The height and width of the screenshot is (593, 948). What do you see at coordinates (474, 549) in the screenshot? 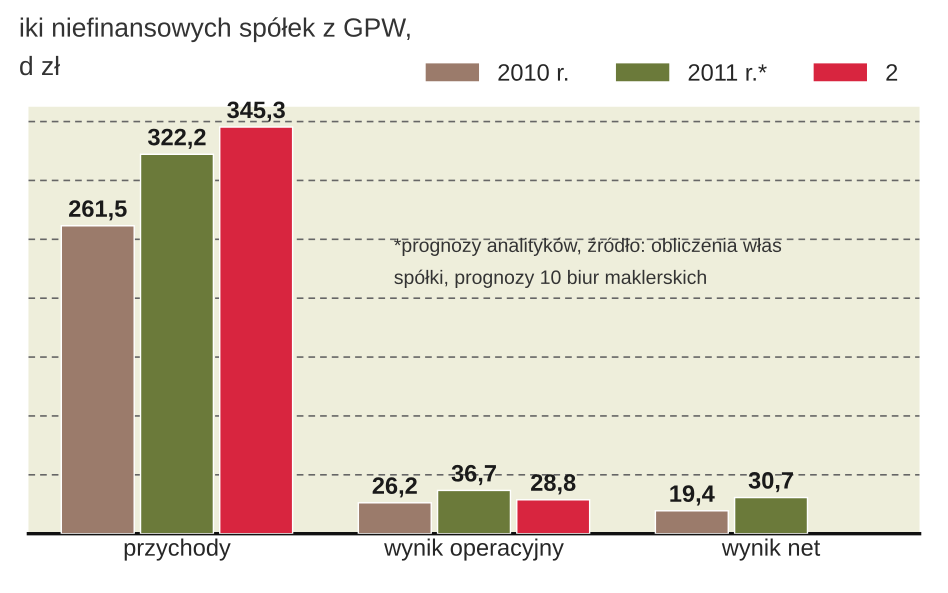
I see `x-tick-label: wynik operacyjny` at bounding box center [474, 549].